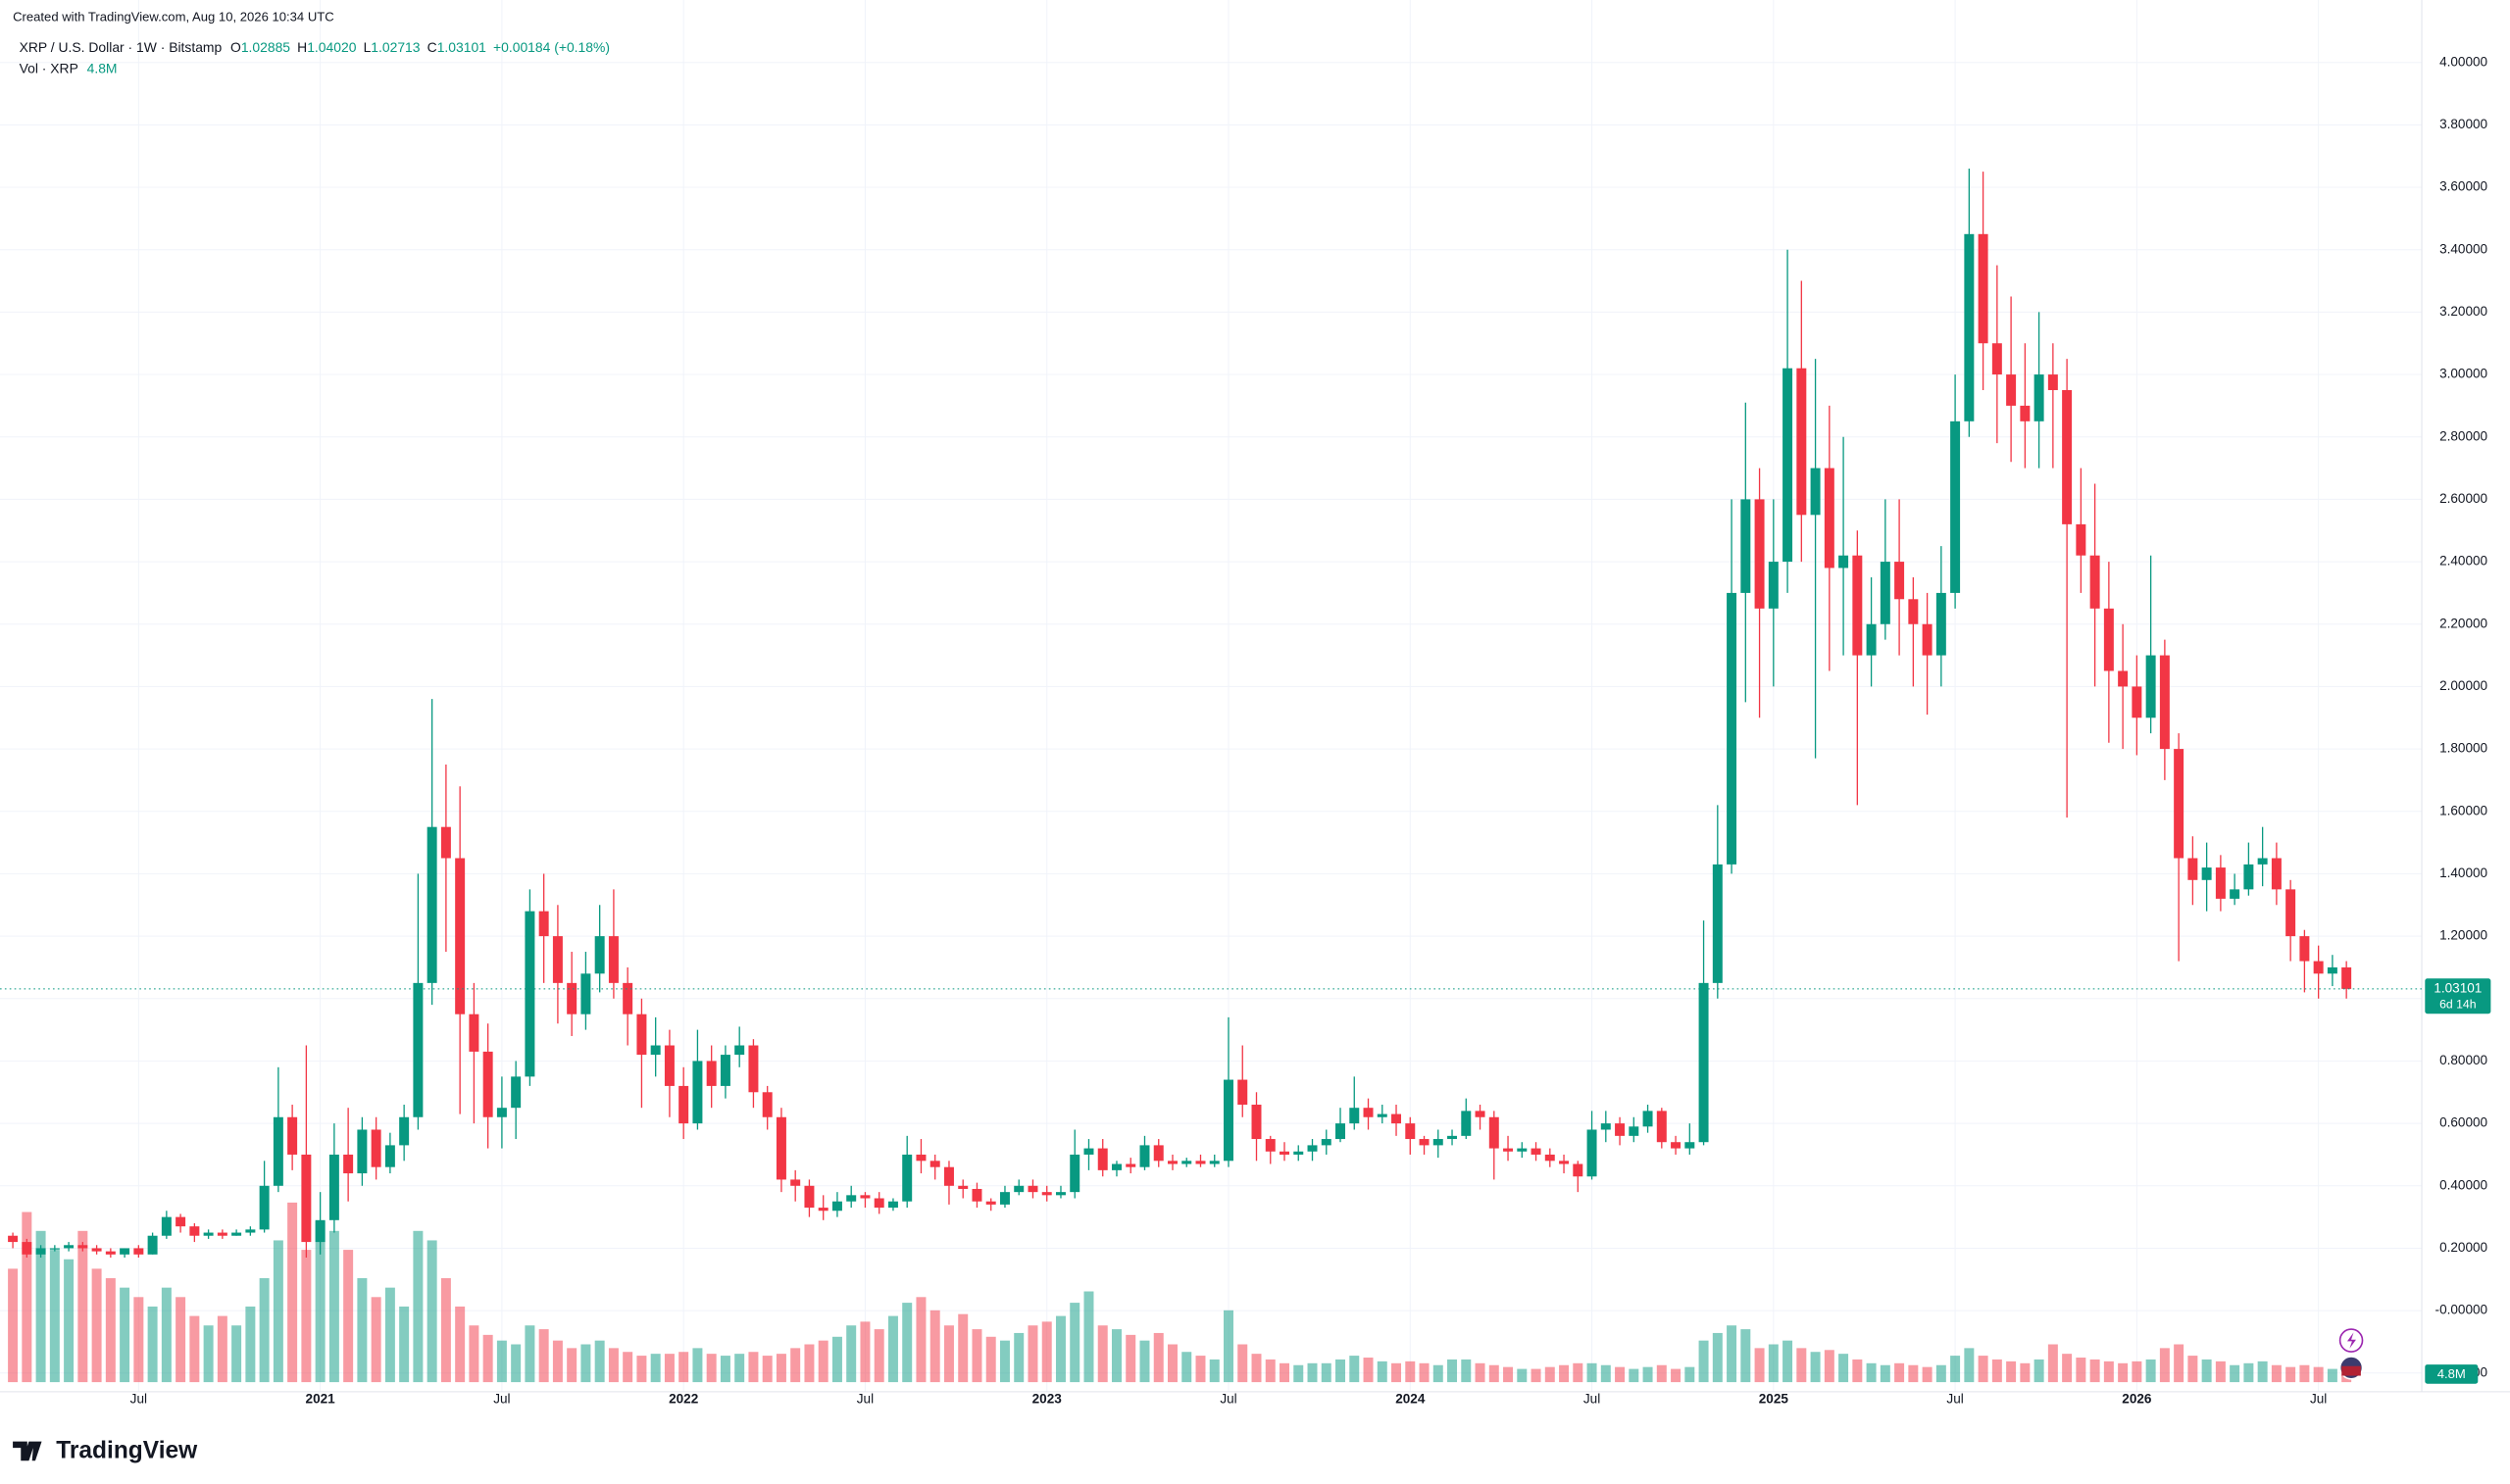 Image resolution: width=2510 pixels, height=1484 pixels. Describe the element at coordinates (302, 47) in the screenshot. I see `legend-high-label: H` at that location.